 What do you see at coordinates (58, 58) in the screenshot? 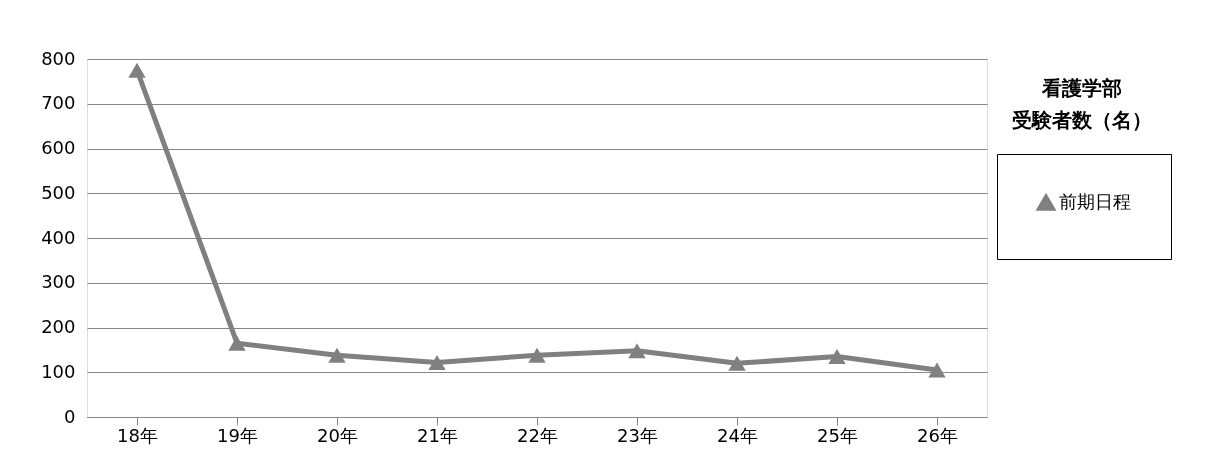
I see `y-tick-label: 800` at bounding box center [58, 58].